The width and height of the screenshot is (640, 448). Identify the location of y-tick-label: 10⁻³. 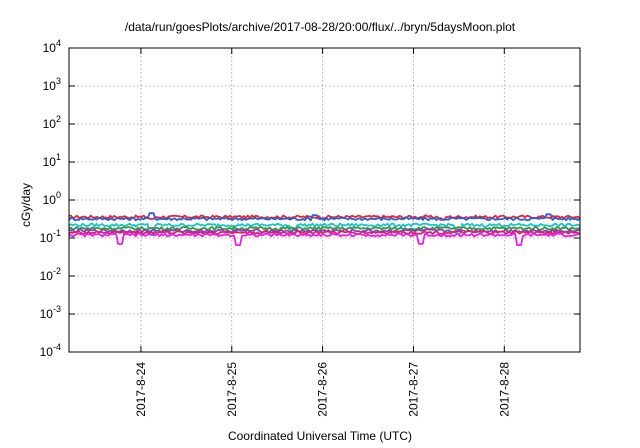
(50, 312).